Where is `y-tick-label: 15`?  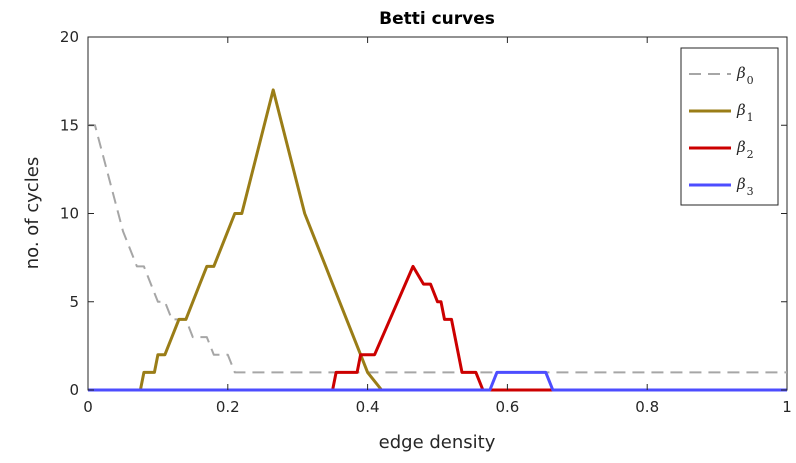 y-tick-label: 15 is located at coordinates (69, 125).